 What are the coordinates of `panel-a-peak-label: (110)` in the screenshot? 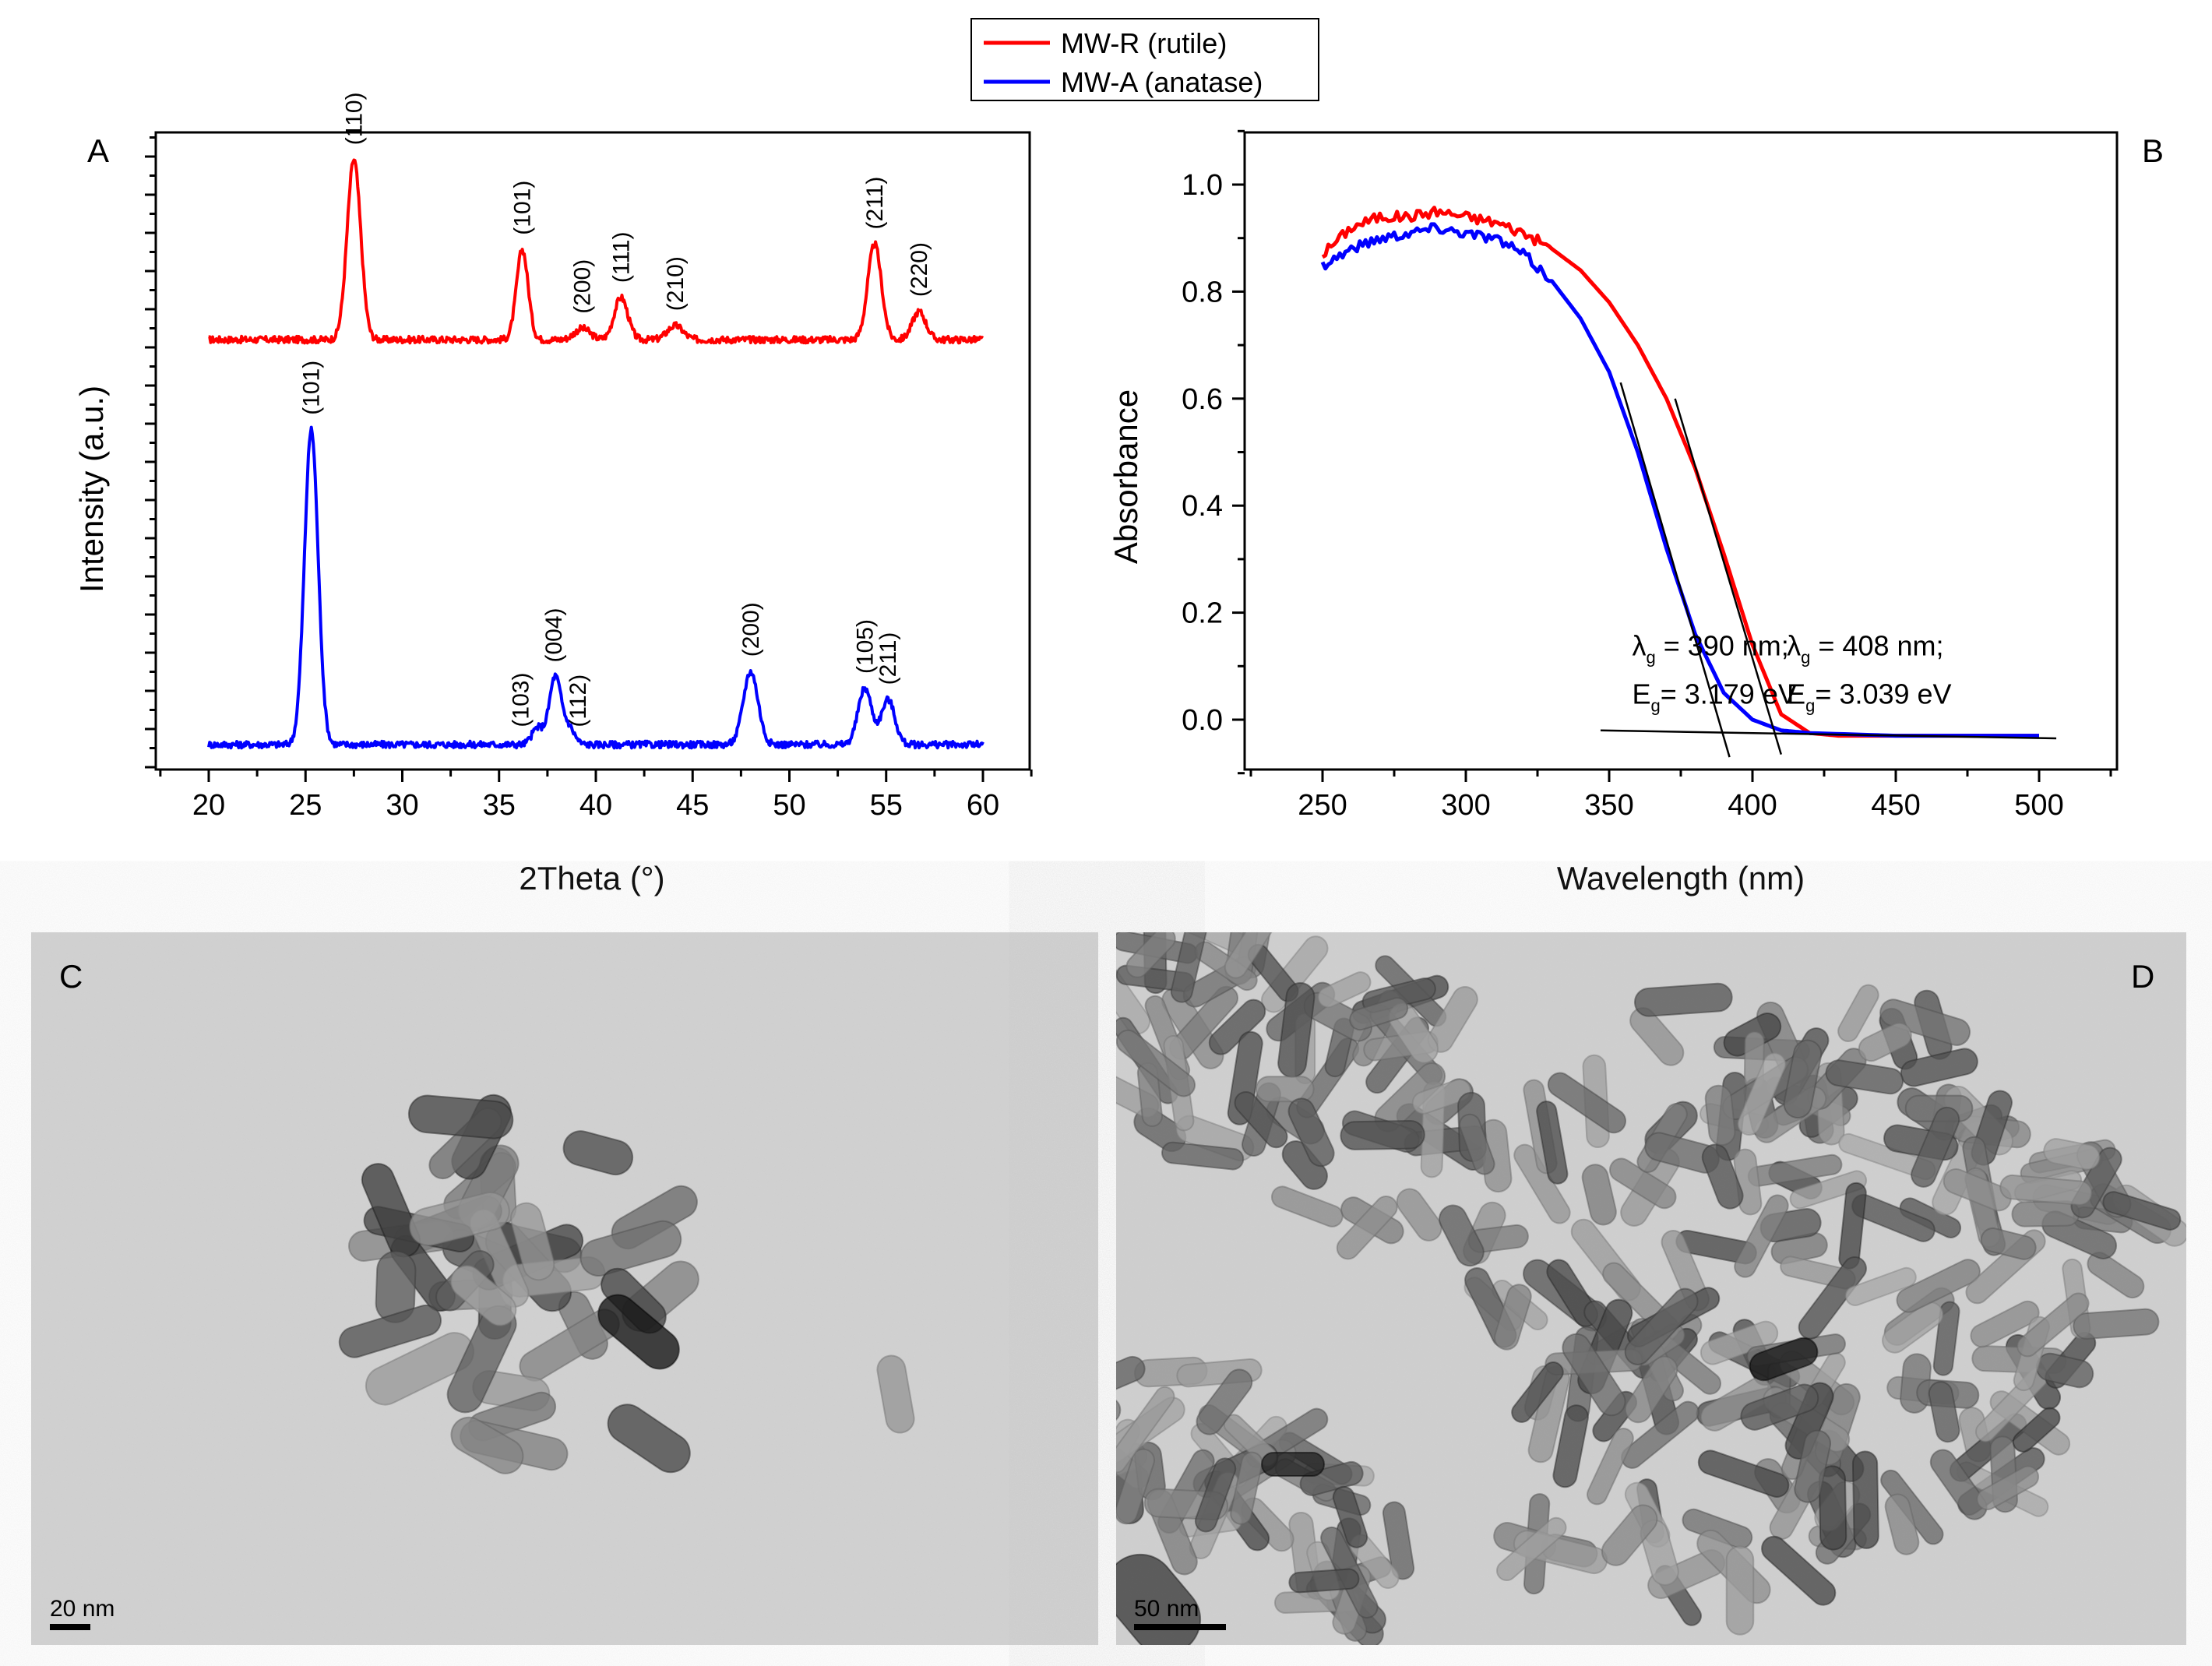 It's located at (354, 118).